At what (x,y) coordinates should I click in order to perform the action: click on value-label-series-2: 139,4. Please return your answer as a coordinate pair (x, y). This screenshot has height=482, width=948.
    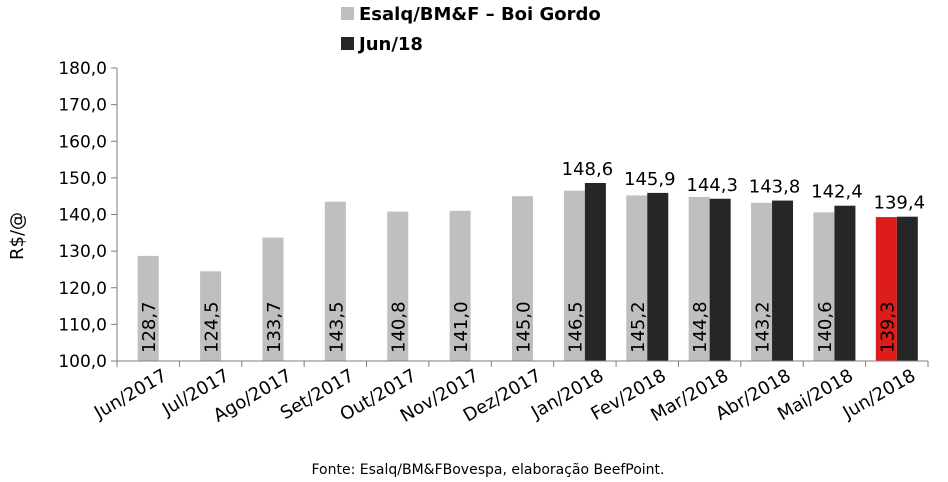
    Looking at the image, I should click on (900, 203).